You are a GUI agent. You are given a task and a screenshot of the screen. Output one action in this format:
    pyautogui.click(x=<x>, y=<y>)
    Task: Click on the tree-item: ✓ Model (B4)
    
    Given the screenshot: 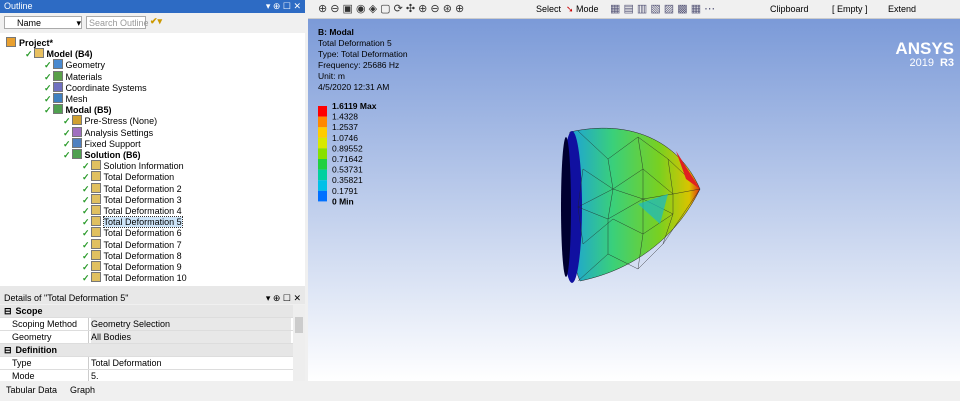 What is the action you would take?
    pyautogui.click(x=59, y=53)
    